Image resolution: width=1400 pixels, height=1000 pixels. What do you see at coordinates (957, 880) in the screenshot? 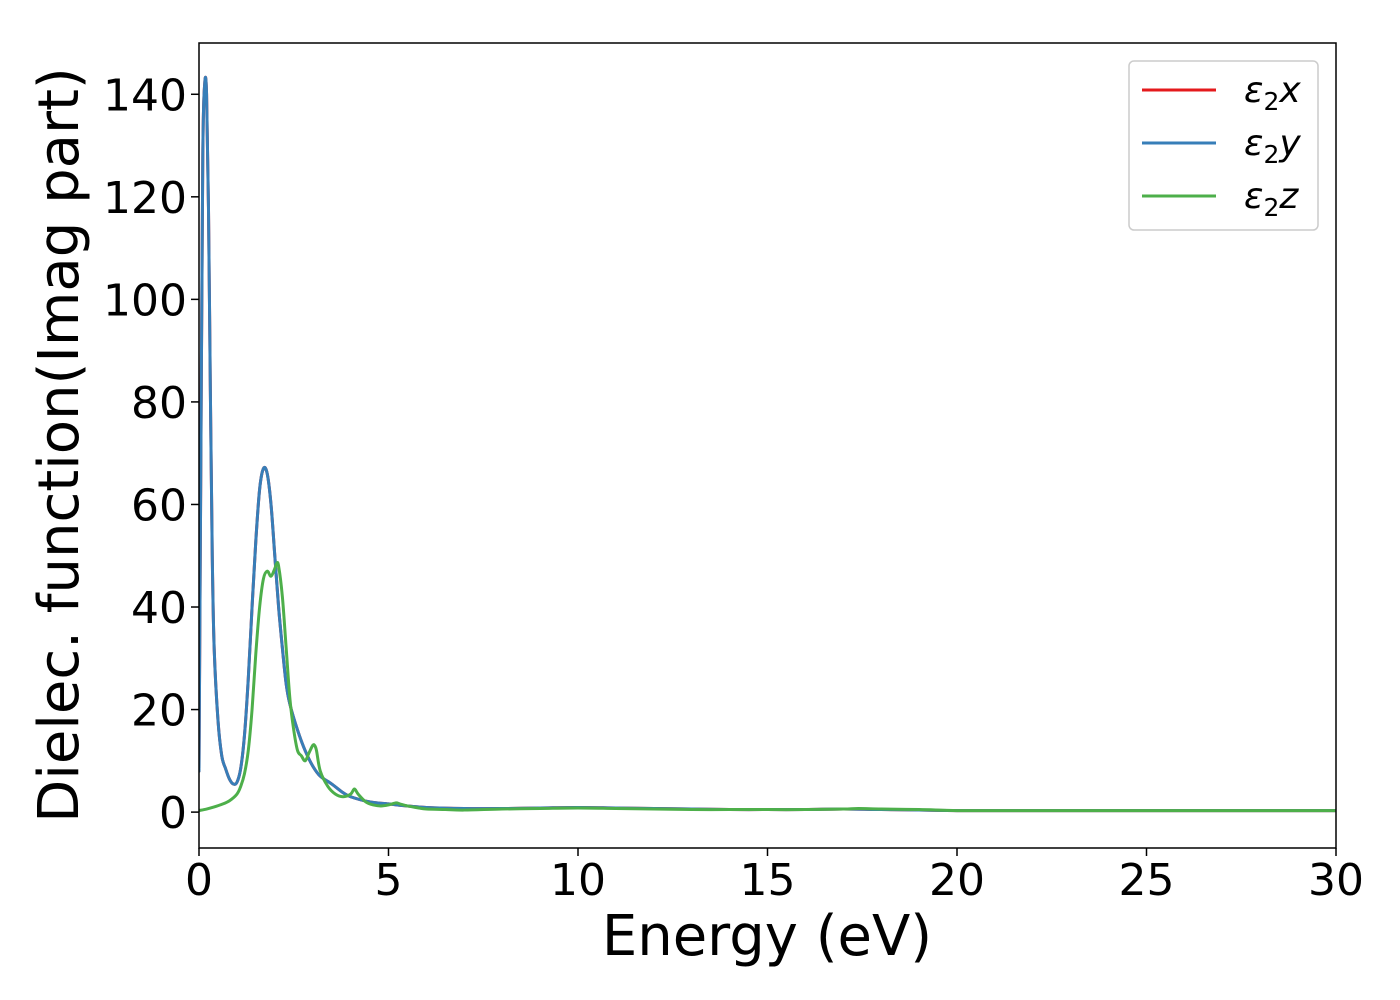
I see `x-tick-label: 20` at bounding box center [957, 880].